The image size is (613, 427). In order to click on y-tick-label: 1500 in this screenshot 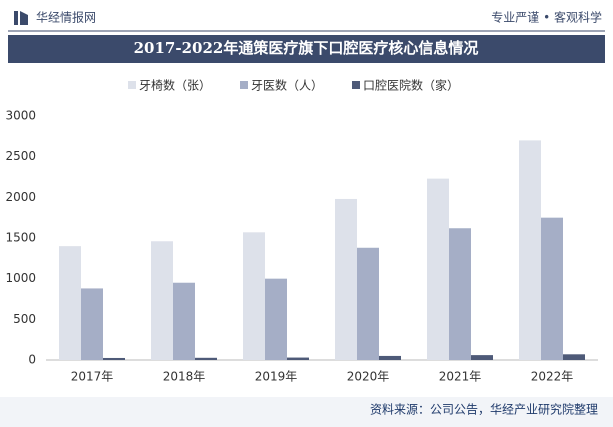, I will do `click(20, 238)`.